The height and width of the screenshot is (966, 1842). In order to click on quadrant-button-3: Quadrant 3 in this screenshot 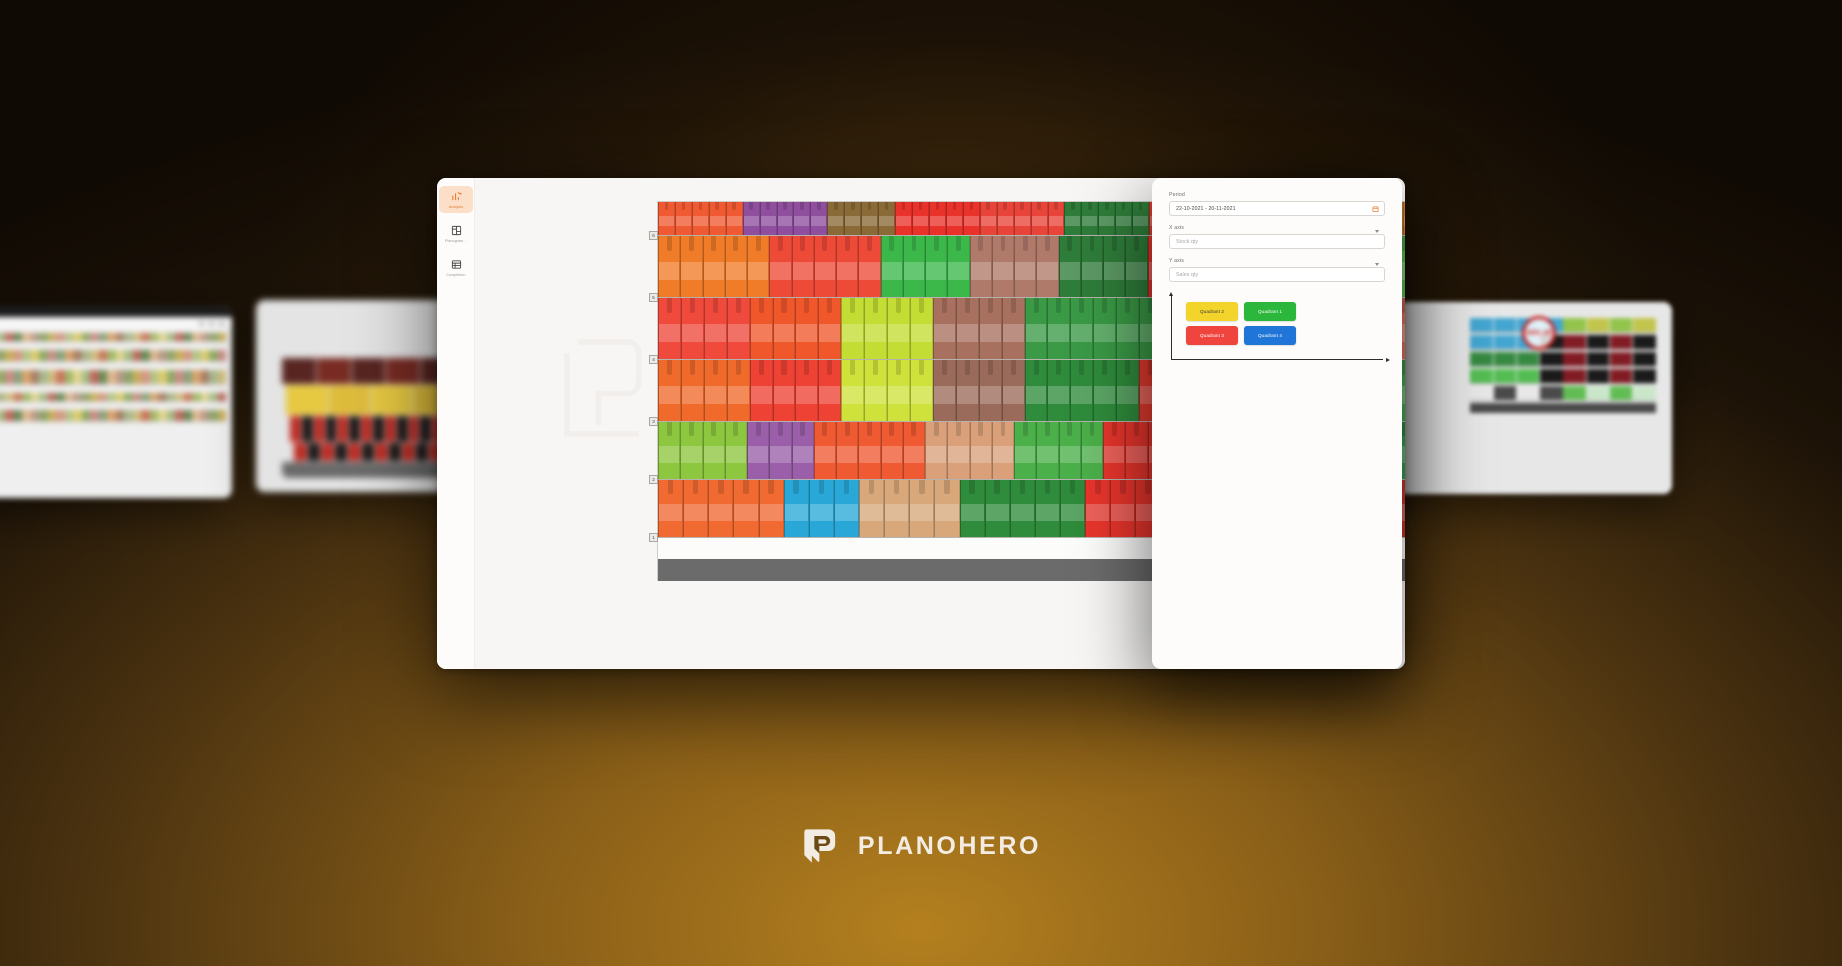, I will do `click(1212, 335)`.